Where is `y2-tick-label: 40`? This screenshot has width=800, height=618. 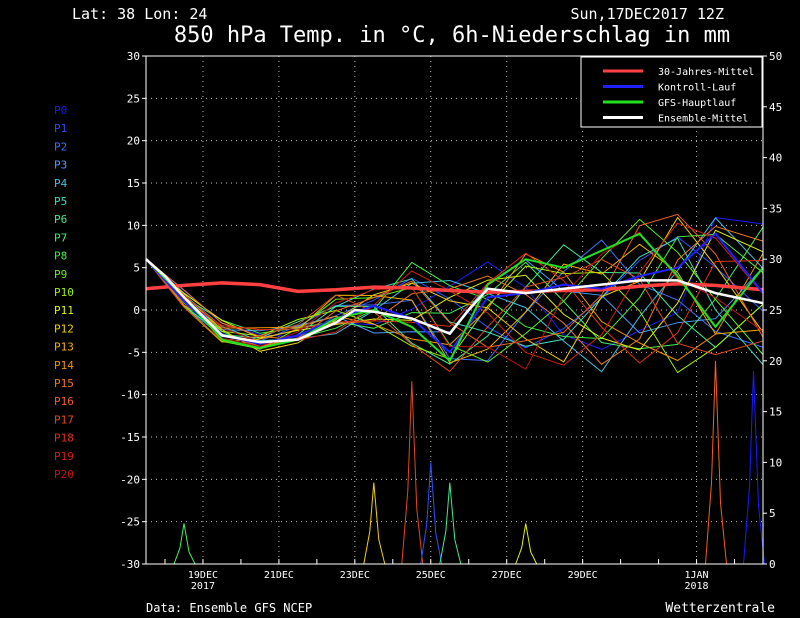 y2-tick-label: 40 is located at coordinates (775, 158).